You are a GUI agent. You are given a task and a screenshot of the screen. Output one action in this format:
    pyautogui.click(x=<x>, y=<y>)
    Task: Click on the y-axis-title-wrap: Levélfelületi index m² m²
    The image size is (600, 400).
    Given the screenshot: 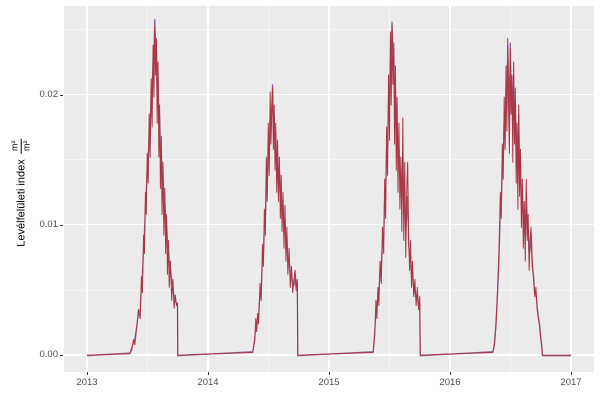 What is the action you would take?
    pyautogui.click(x=21, y=192)
    